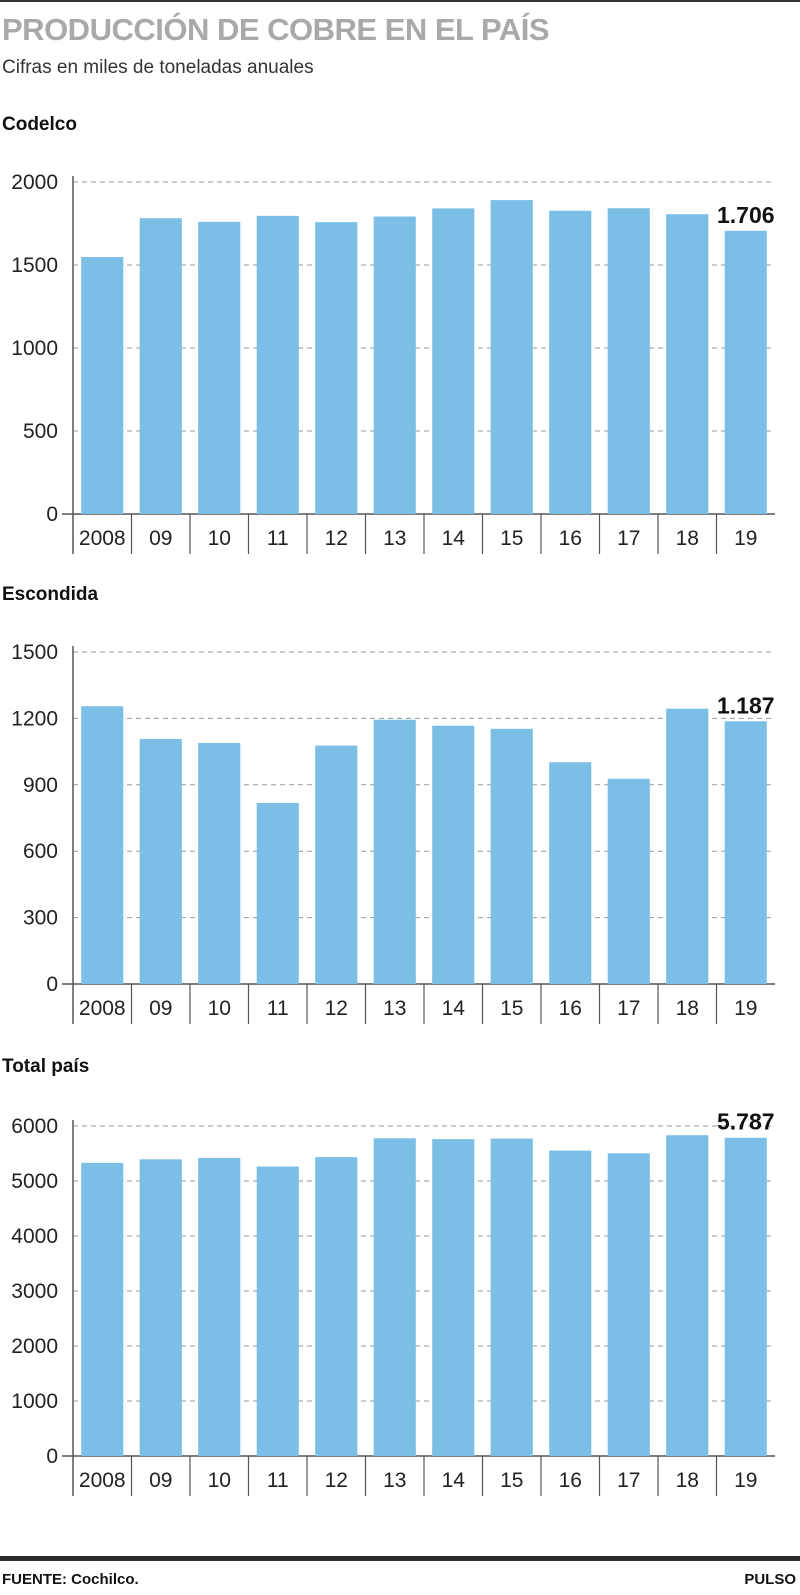 The image size is (800, 1595). What do you see at coordinates (276, 29) in the screenshot?
I see `chart-title: PRODUCCIÓN DE COBRE EN EL PAÍS` at bounding box center [276, 29].